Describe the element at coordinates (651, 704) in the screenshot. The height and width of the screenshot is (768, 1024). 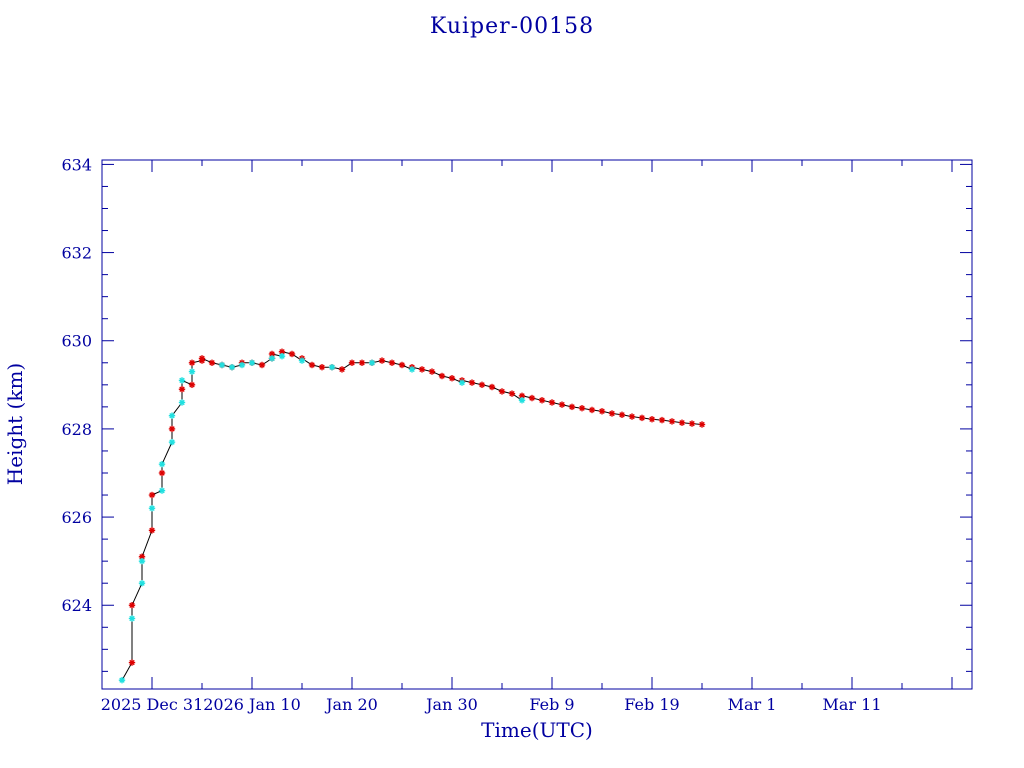
I see `x-tick-label: Feb 19` at that location.